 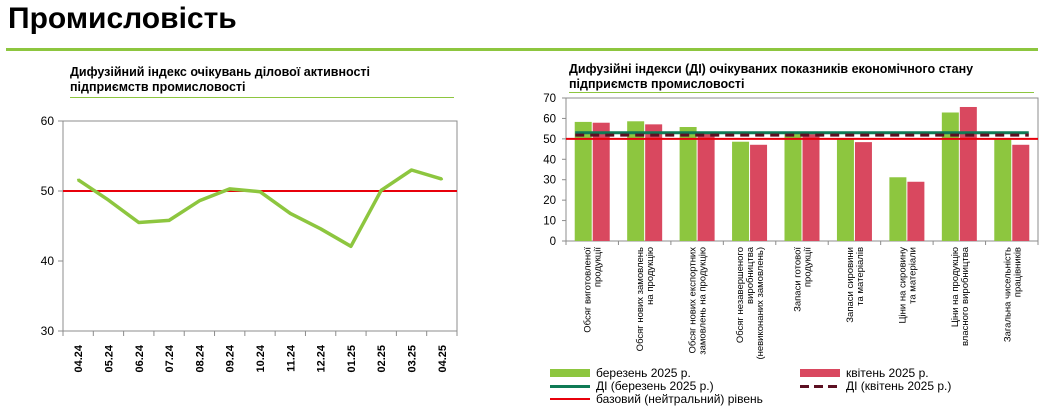 I want to click on line-chart-x-tick-label: 09.24, so click(x=231, y=358).